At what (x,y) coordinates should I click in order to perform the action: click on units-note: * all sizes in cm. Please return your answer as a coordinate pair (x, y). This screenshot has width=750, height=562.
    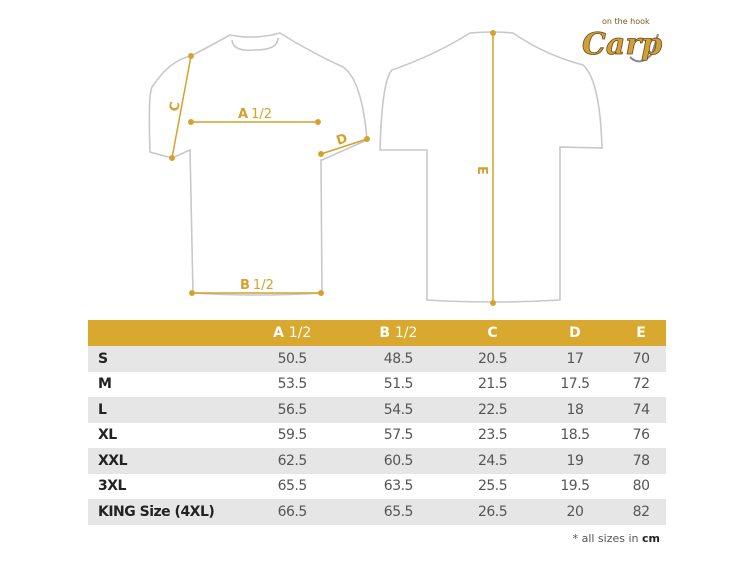
    Looking at the image, I should click on (616, 538).